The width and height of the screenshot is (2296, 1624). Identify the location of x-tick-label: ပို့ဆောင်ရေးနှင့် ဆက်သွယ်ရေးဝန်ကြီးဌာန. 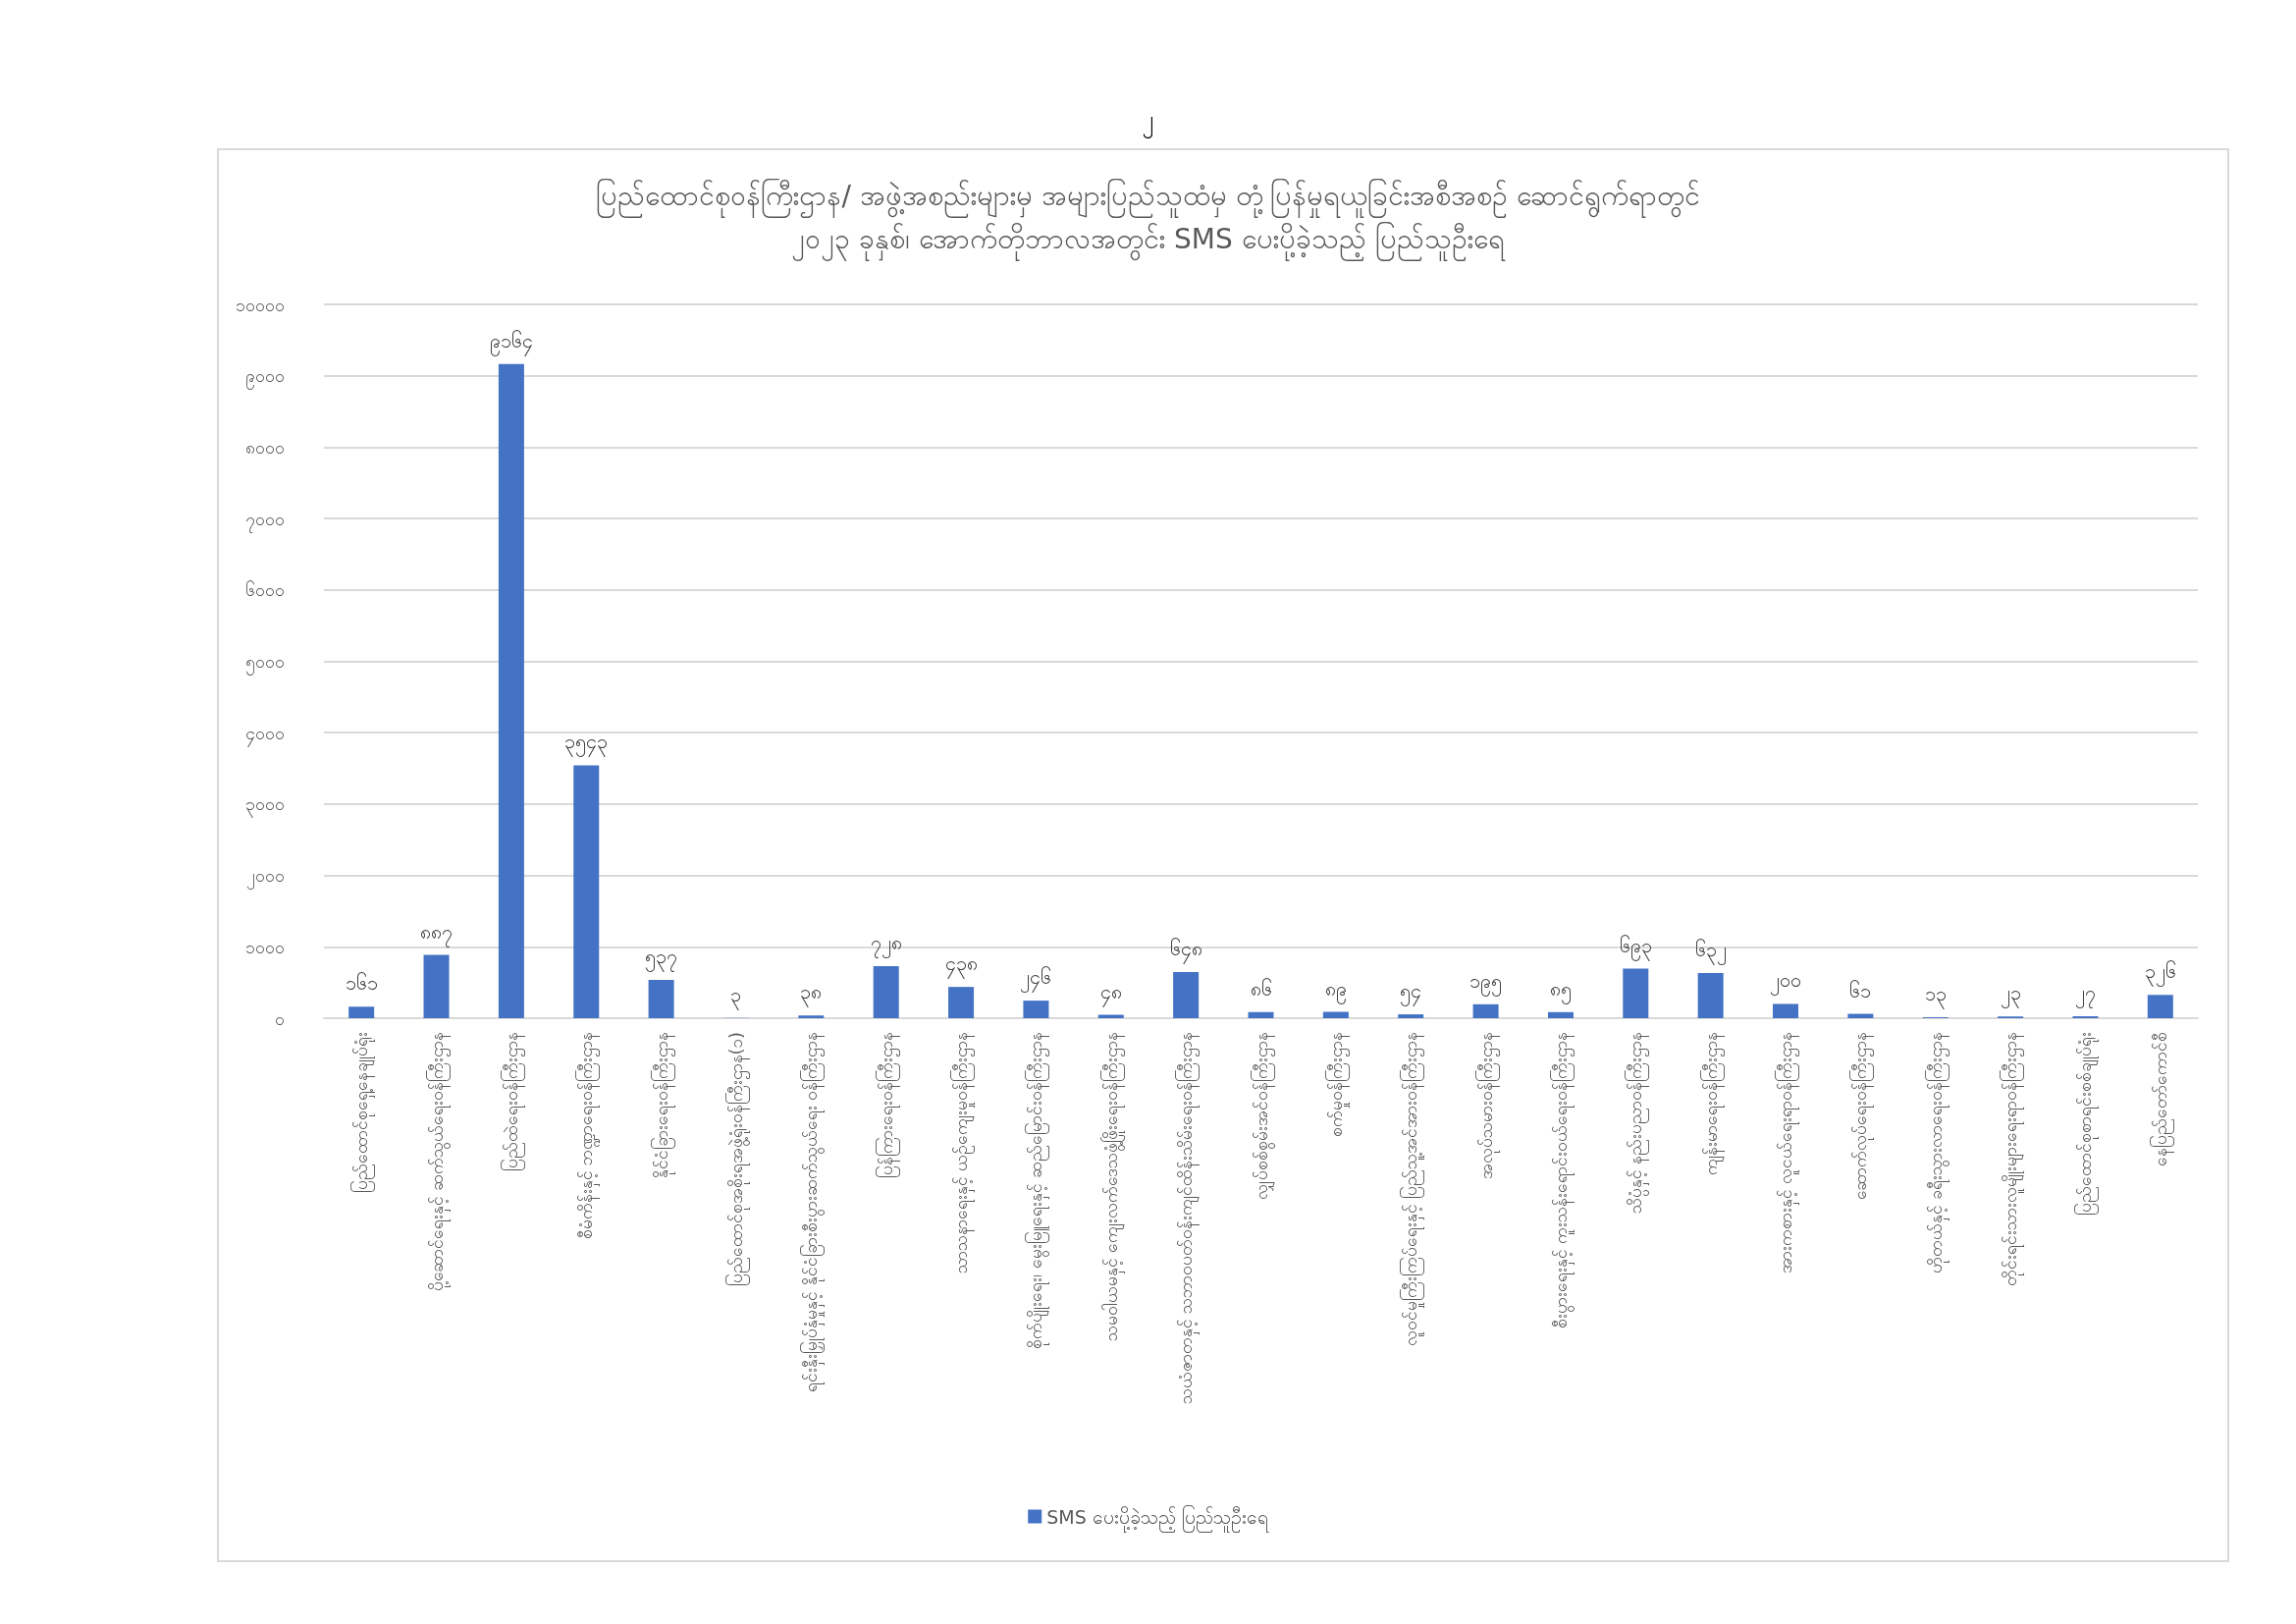
(438, 1162).